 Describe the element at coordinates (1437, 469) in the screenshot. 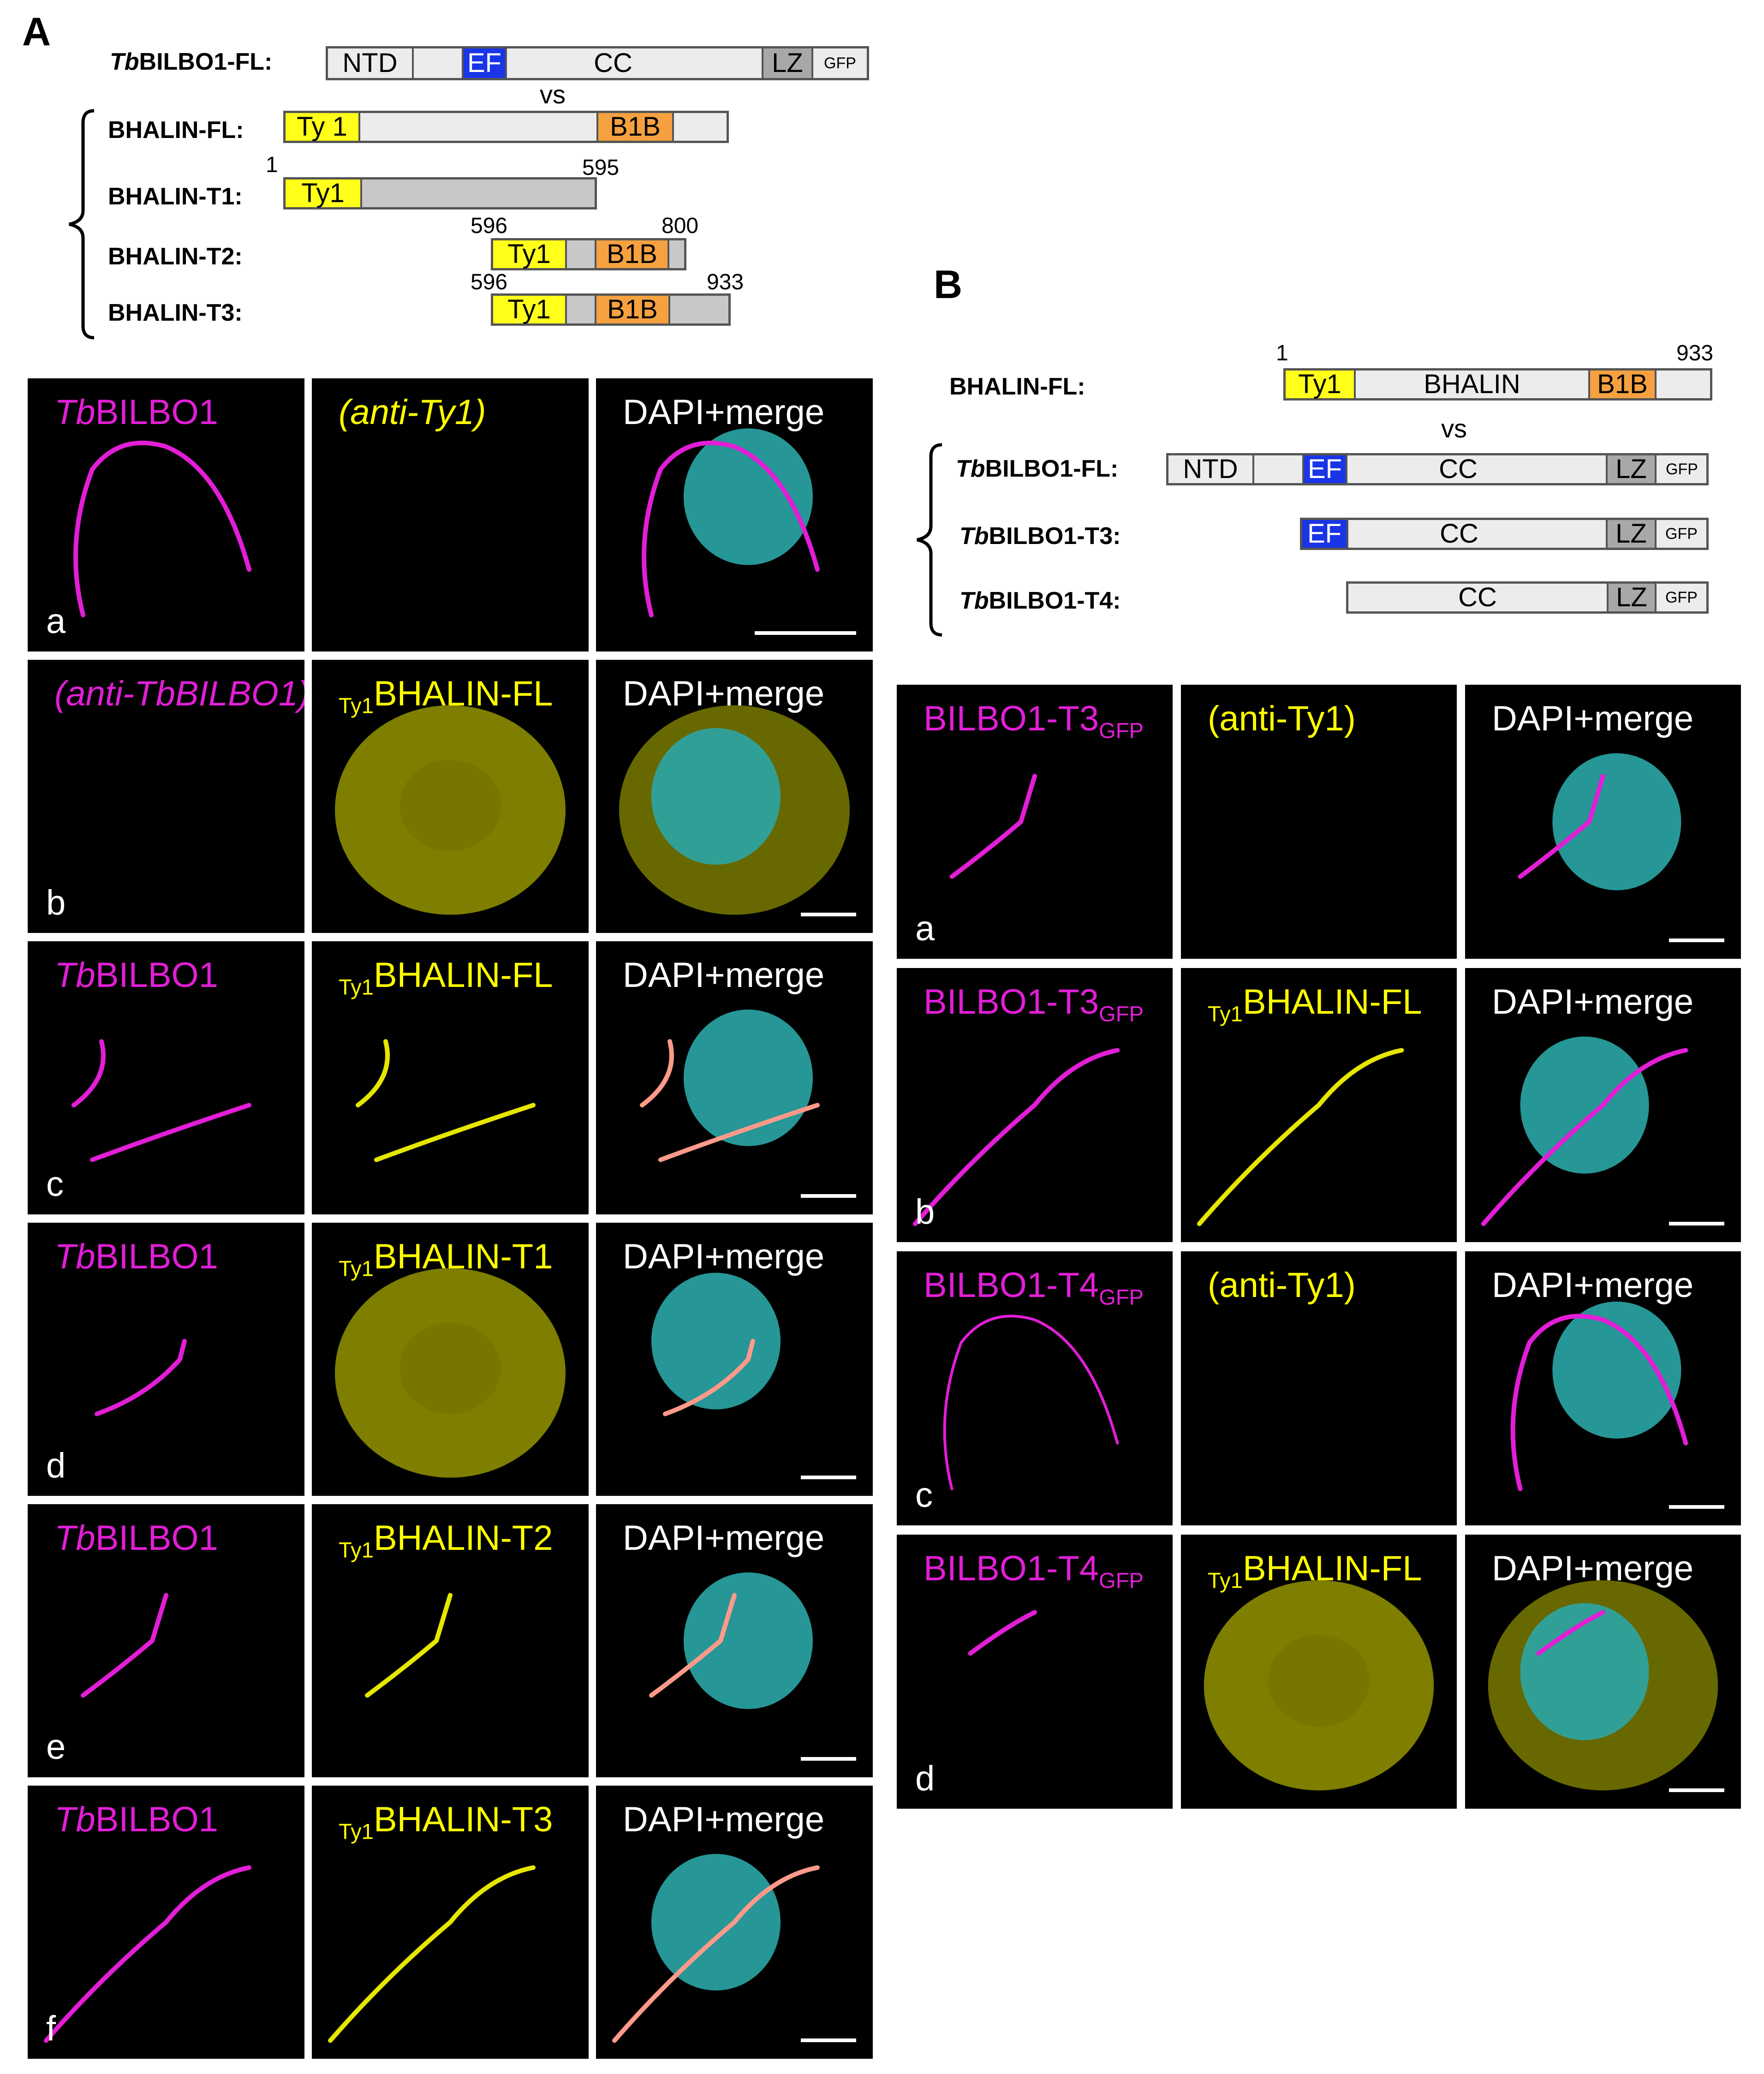

I see `tbbilbo1-fl-bar-b: NTD EF CC LZ GFP` at that location.